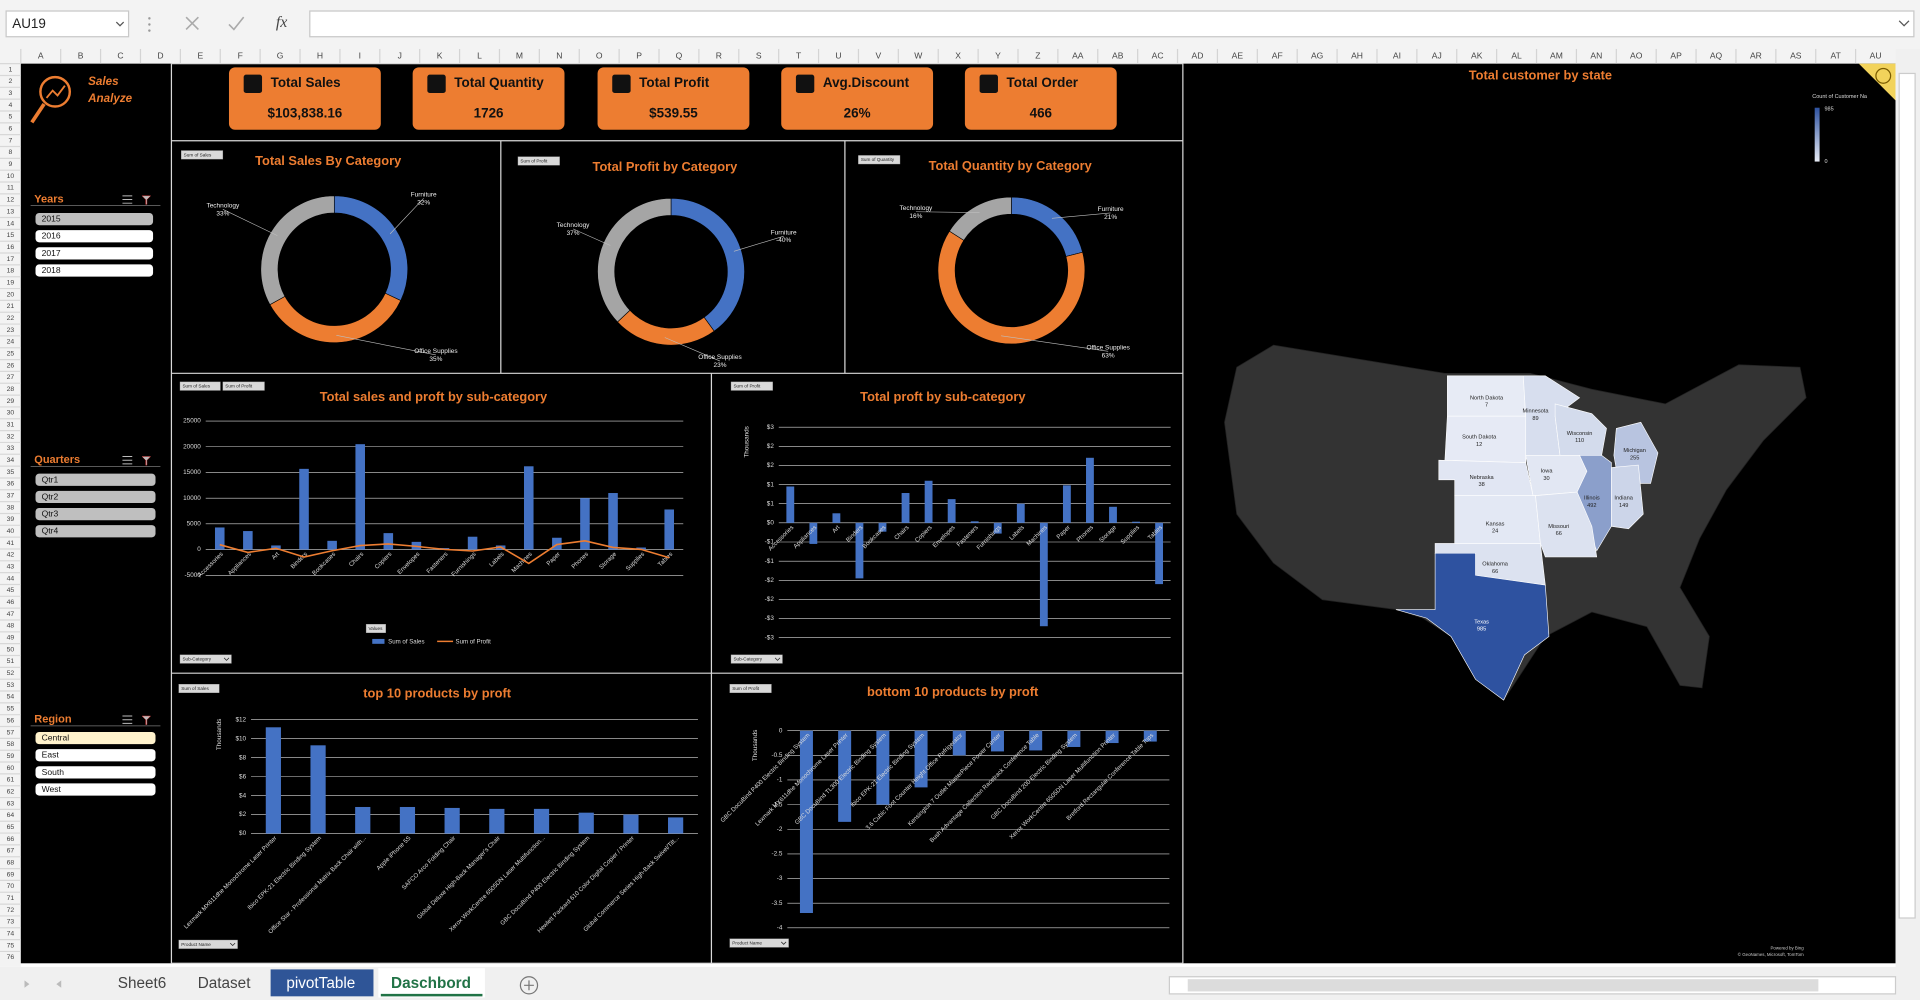  What do you see at coordinates (11, 507) in the screenshot?
I see `row-header: 38` at bounding box center [11, 507].